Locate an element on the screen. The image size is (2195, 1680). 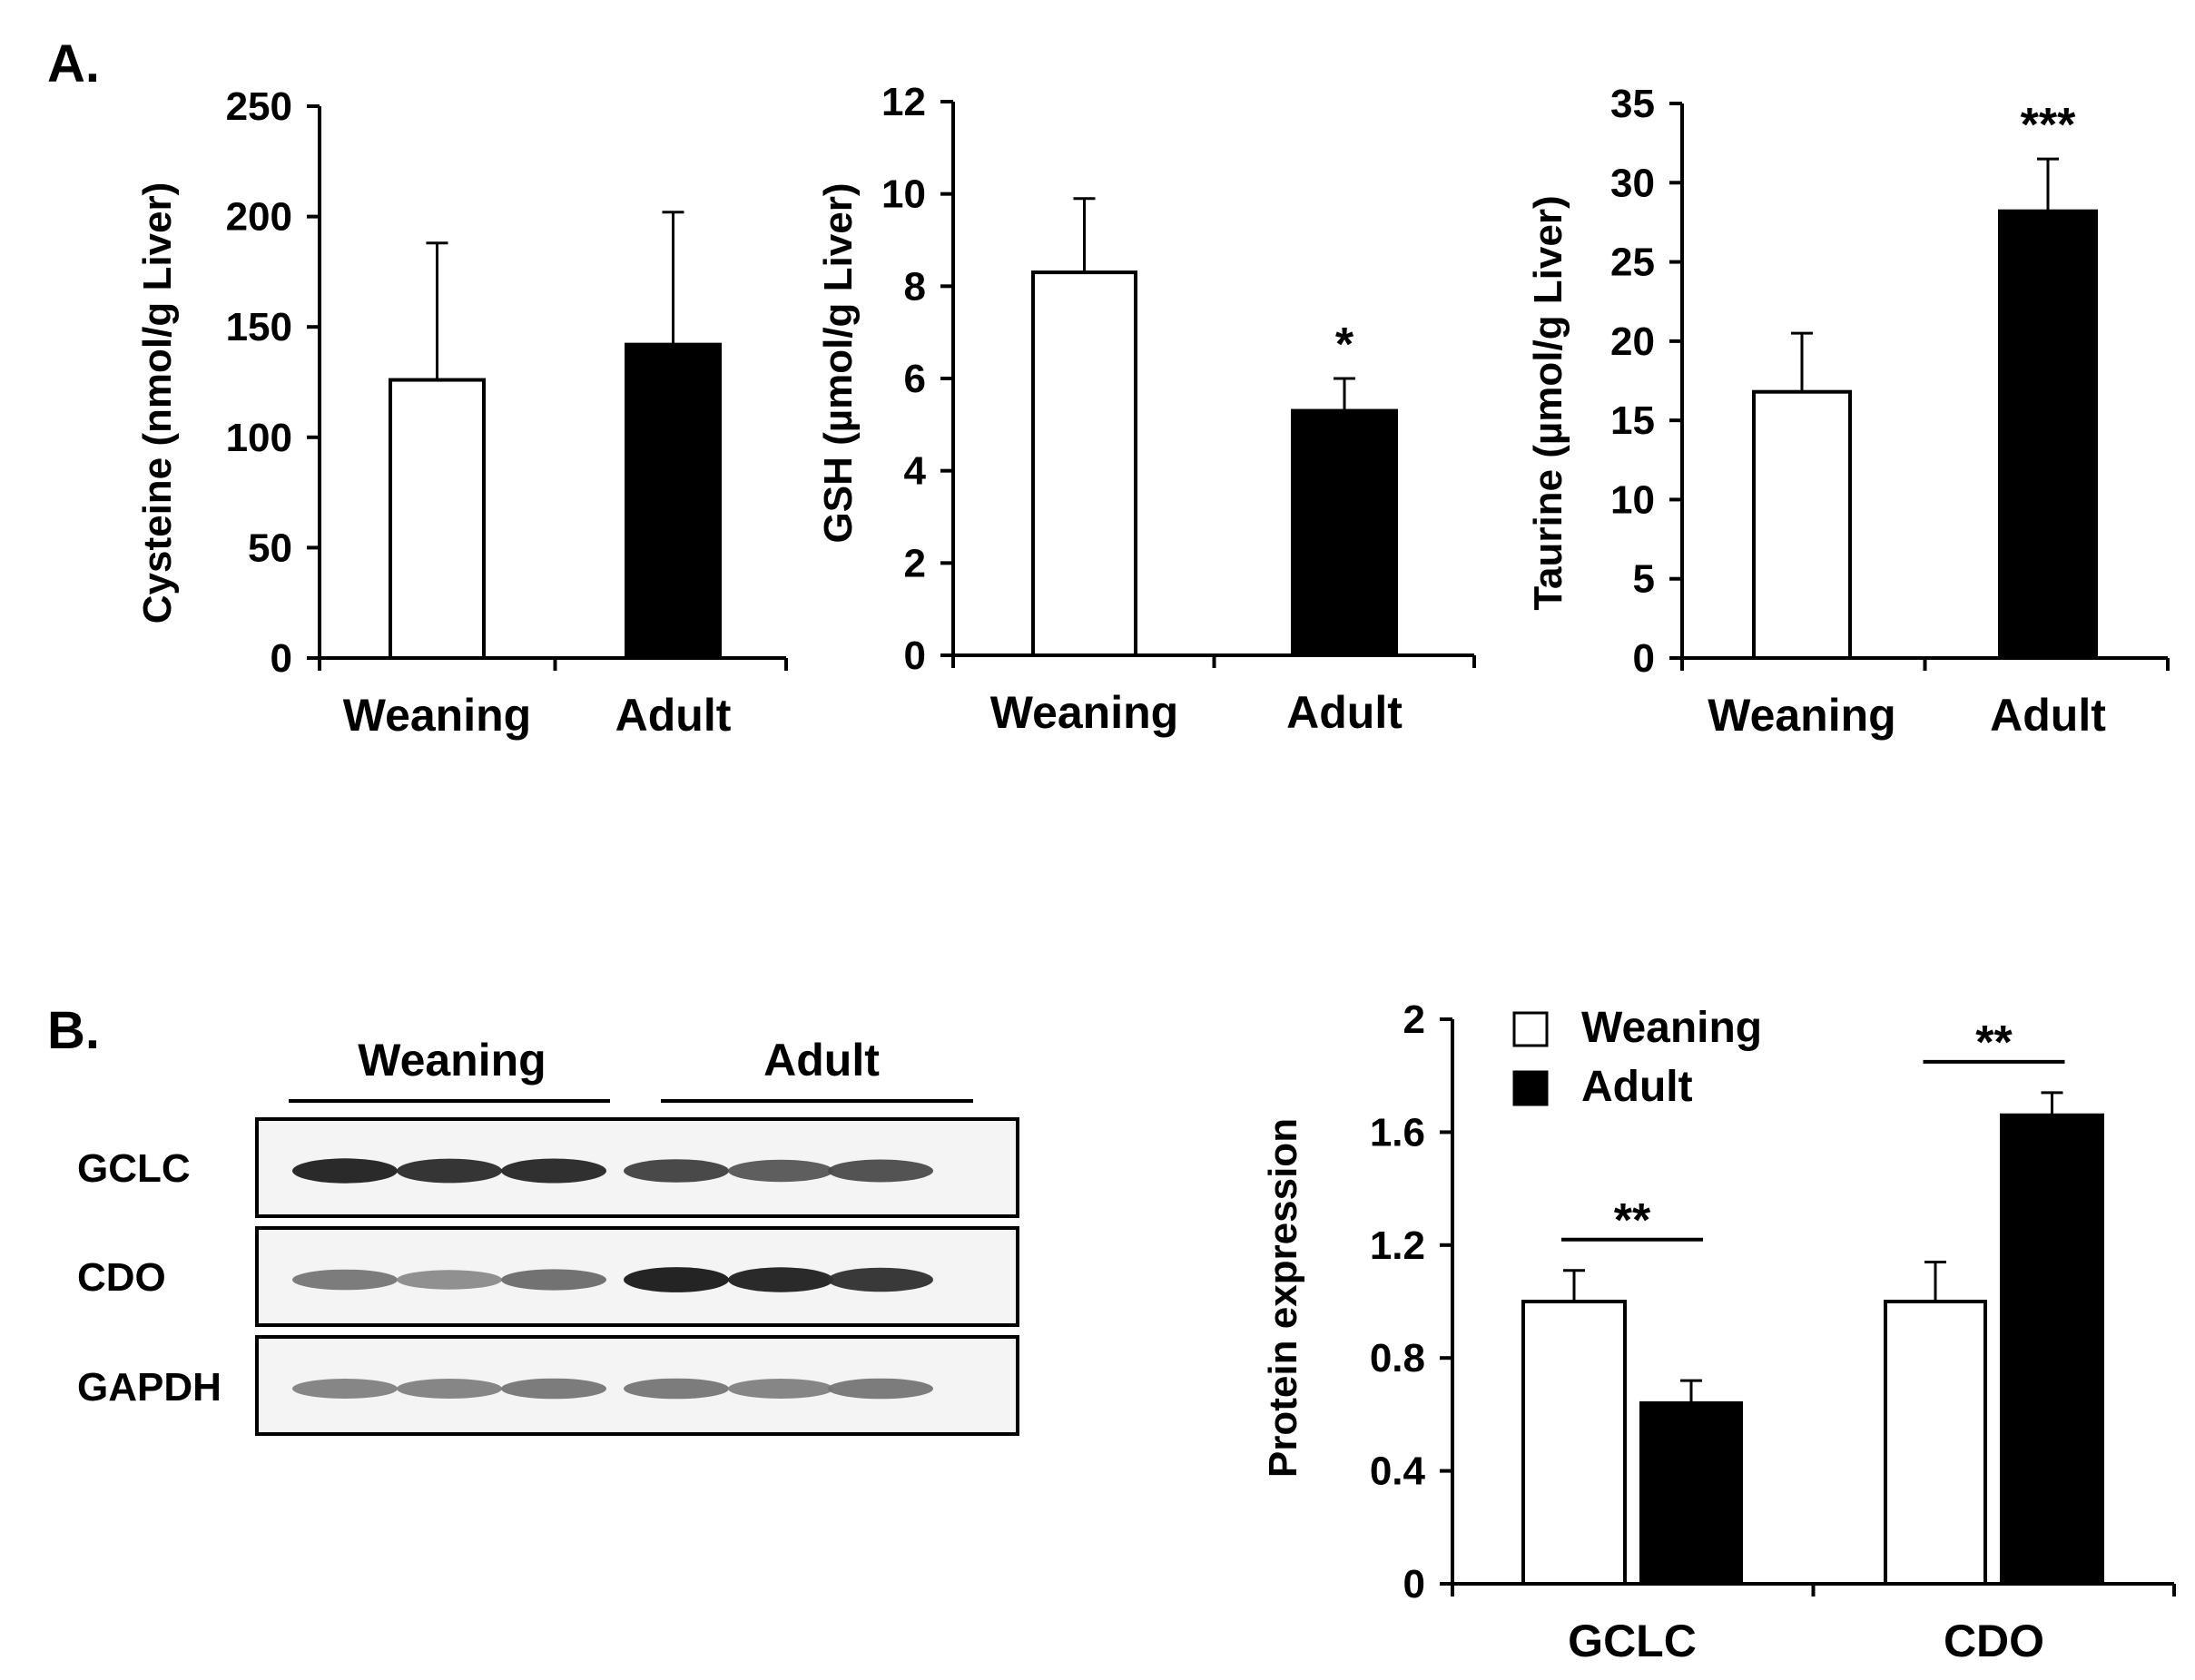
blot-row-label-gclc: GCLC is located at coordinates (134, 1168).